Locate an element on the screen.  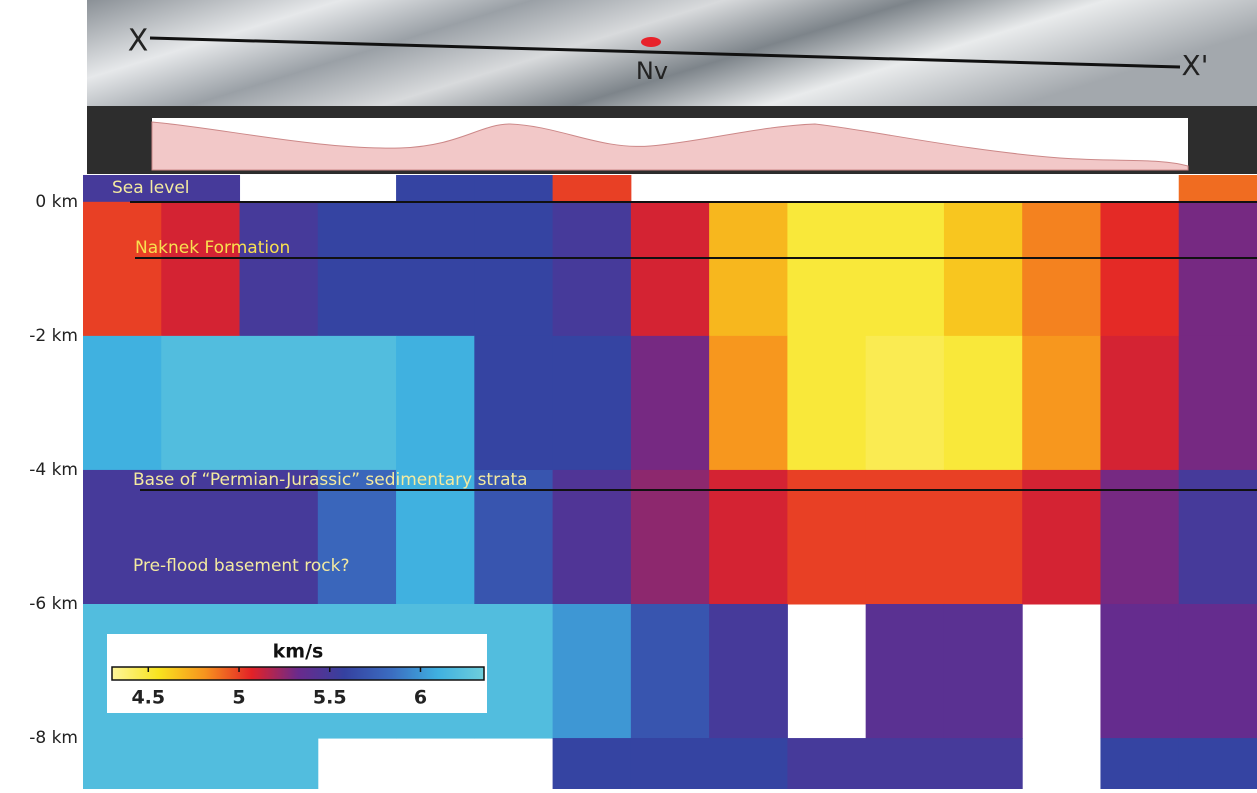
elevation-profile is located at coordinates (670, 146).